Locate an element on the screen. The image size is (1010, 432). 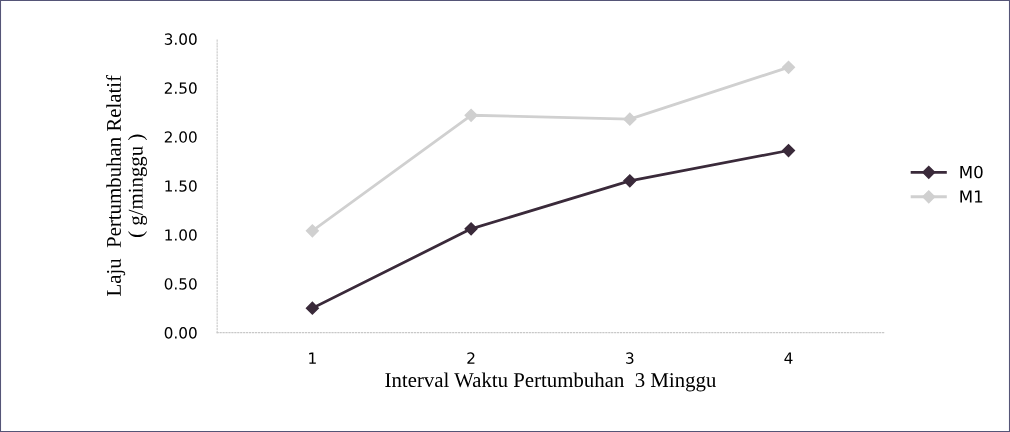
y-tick-label: 3.00 is located at coordinates (180, 39).